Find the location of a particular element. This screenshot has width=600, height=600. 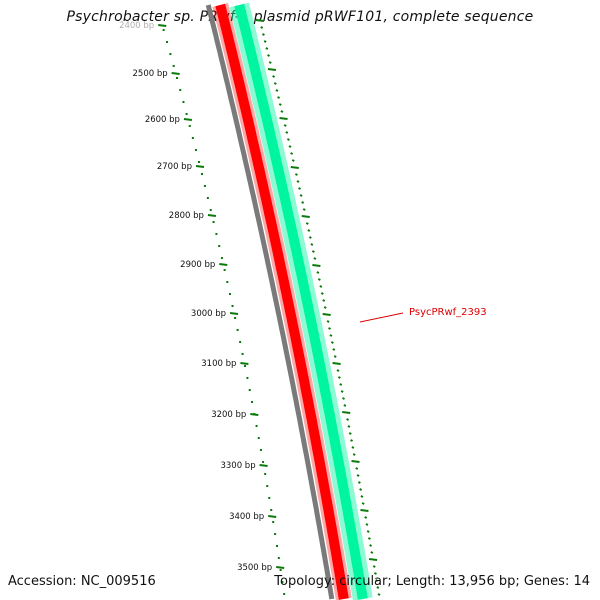

ruler-tick-label: 3300 bp is located at coordinates (237, 466).